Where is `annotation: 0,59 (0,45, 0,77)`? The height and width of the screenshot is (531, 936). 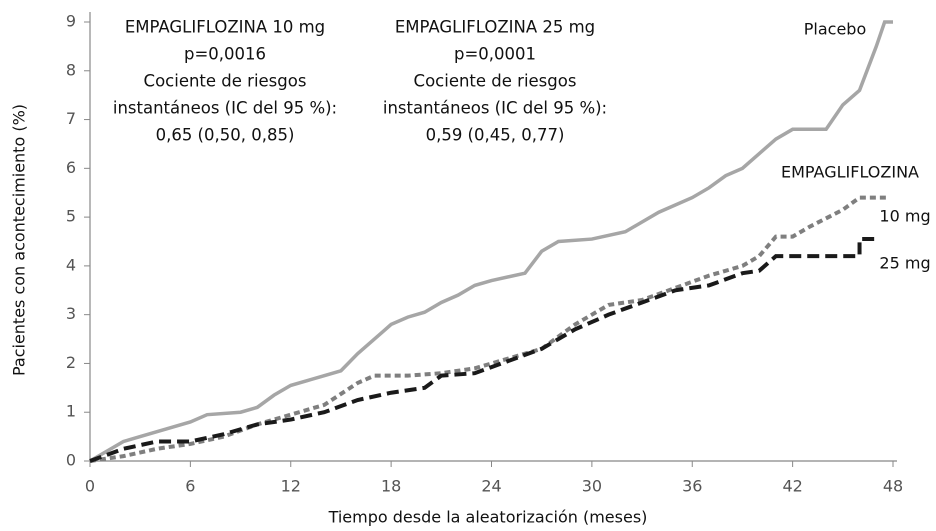
annotation: 0,59 (0,45, 0,77) is located at coordinates (495, 135).